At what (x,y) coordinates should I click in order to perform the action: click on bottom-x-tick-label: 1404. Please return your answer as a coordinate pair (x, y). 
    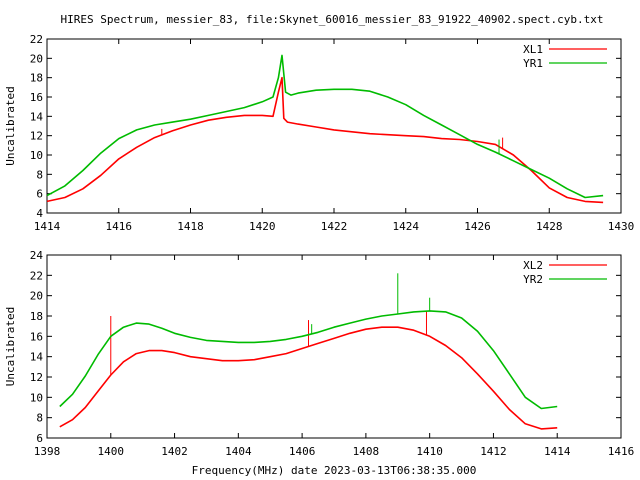
    Looking at the image, I should click on (238, 451).